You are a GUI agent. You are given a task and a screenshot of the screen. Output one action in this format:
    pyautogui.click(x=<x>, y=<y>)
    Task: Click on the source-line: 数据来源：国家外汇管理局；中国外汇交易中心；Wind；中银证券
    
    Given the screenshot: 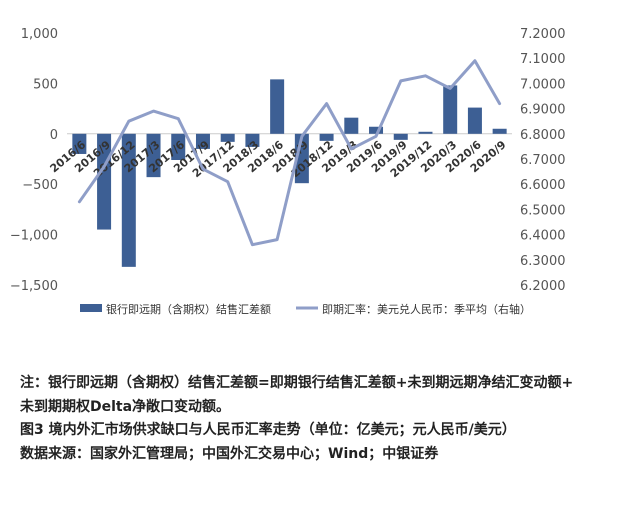 What is the action you would take?
    pyautogui.click(x=229, y=453)
    